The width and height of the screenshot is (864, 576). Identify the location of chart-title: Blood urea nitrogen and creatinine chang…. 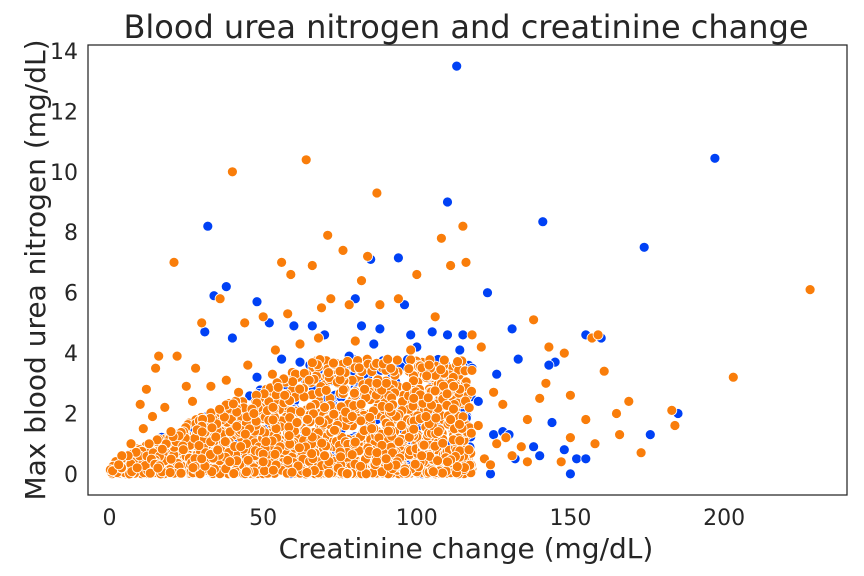
(465, 27).